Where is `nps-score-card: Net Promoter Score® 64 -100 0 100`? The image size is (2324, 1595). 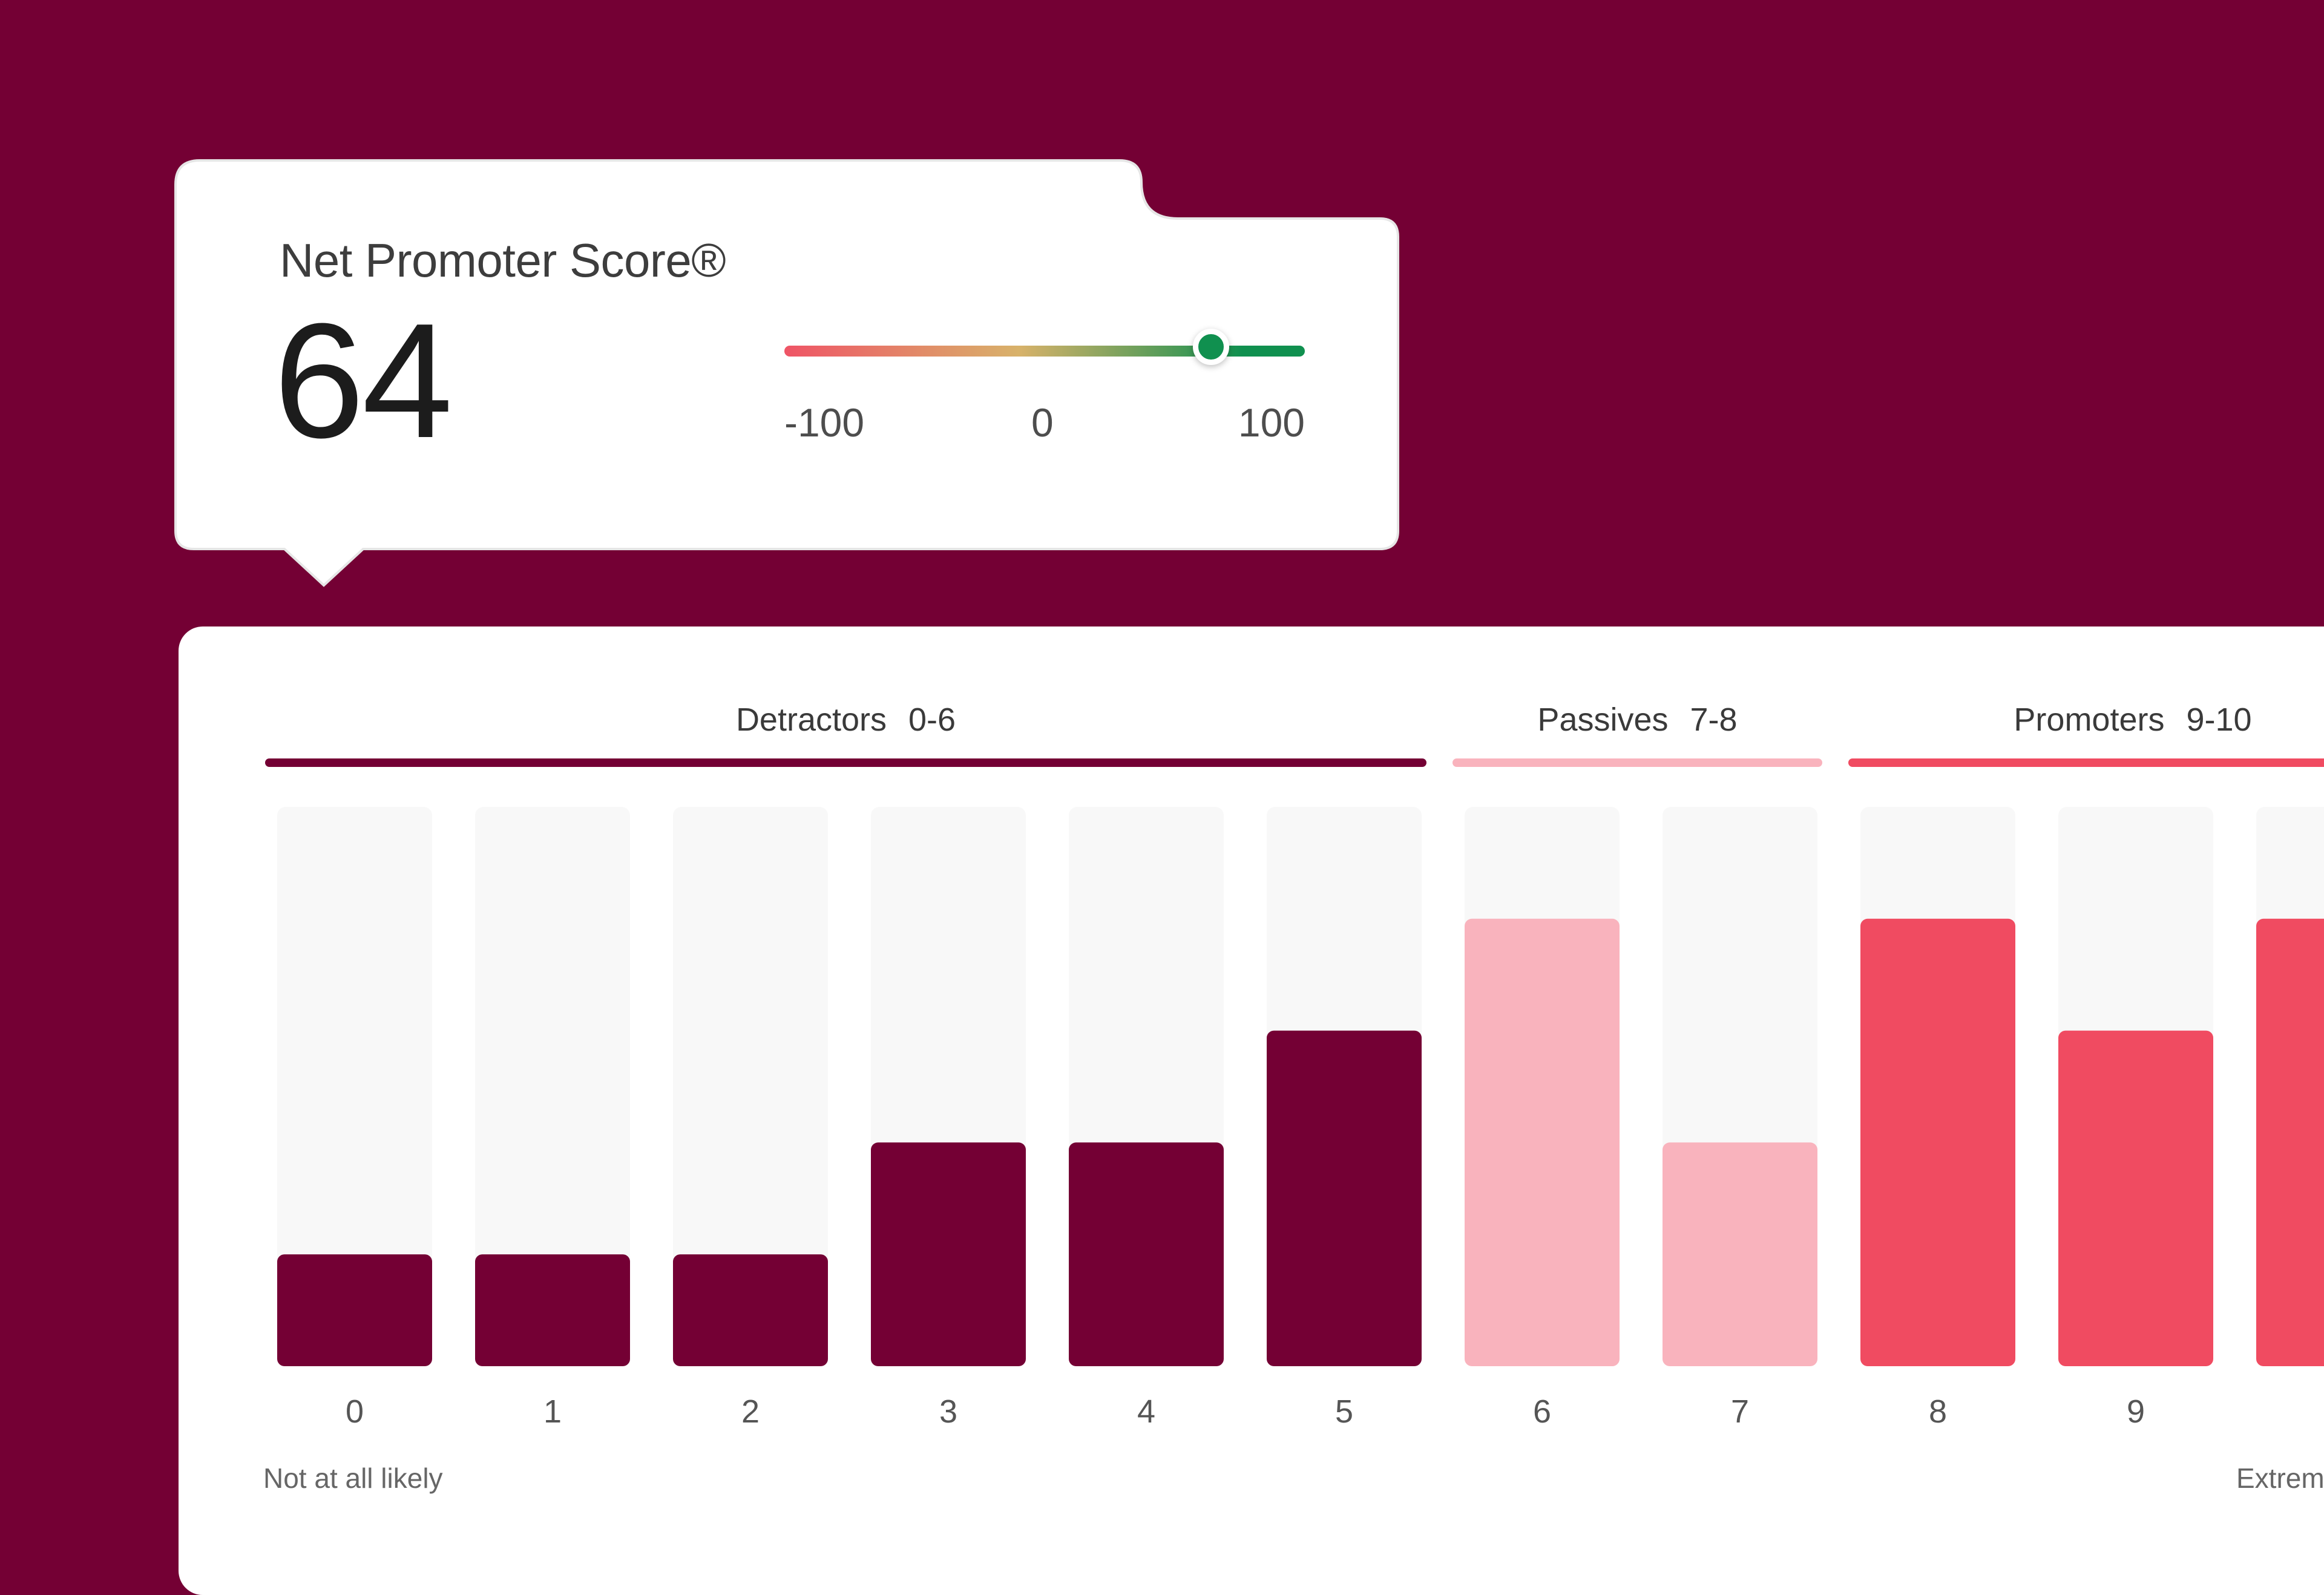 nps-score-card: Net Promoter Score® 64 -100 0 100 is located at coordinates (789, 384).